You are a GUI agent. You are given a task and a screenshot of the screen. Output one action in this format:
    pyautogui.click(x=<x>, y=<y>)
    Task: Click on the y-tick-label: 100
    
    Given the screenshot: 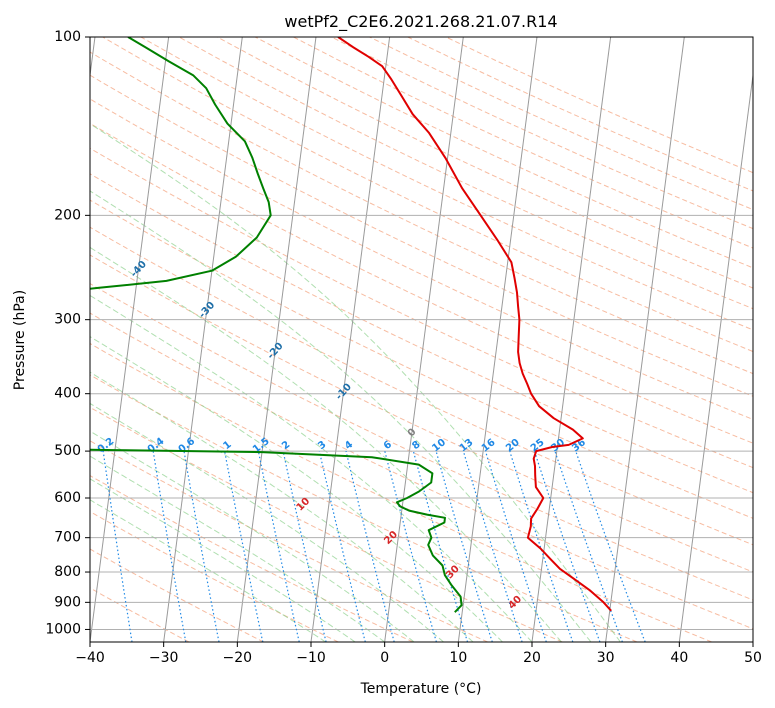 What is the action you would take?
    pyautogui.click(x=67, y=37)
    